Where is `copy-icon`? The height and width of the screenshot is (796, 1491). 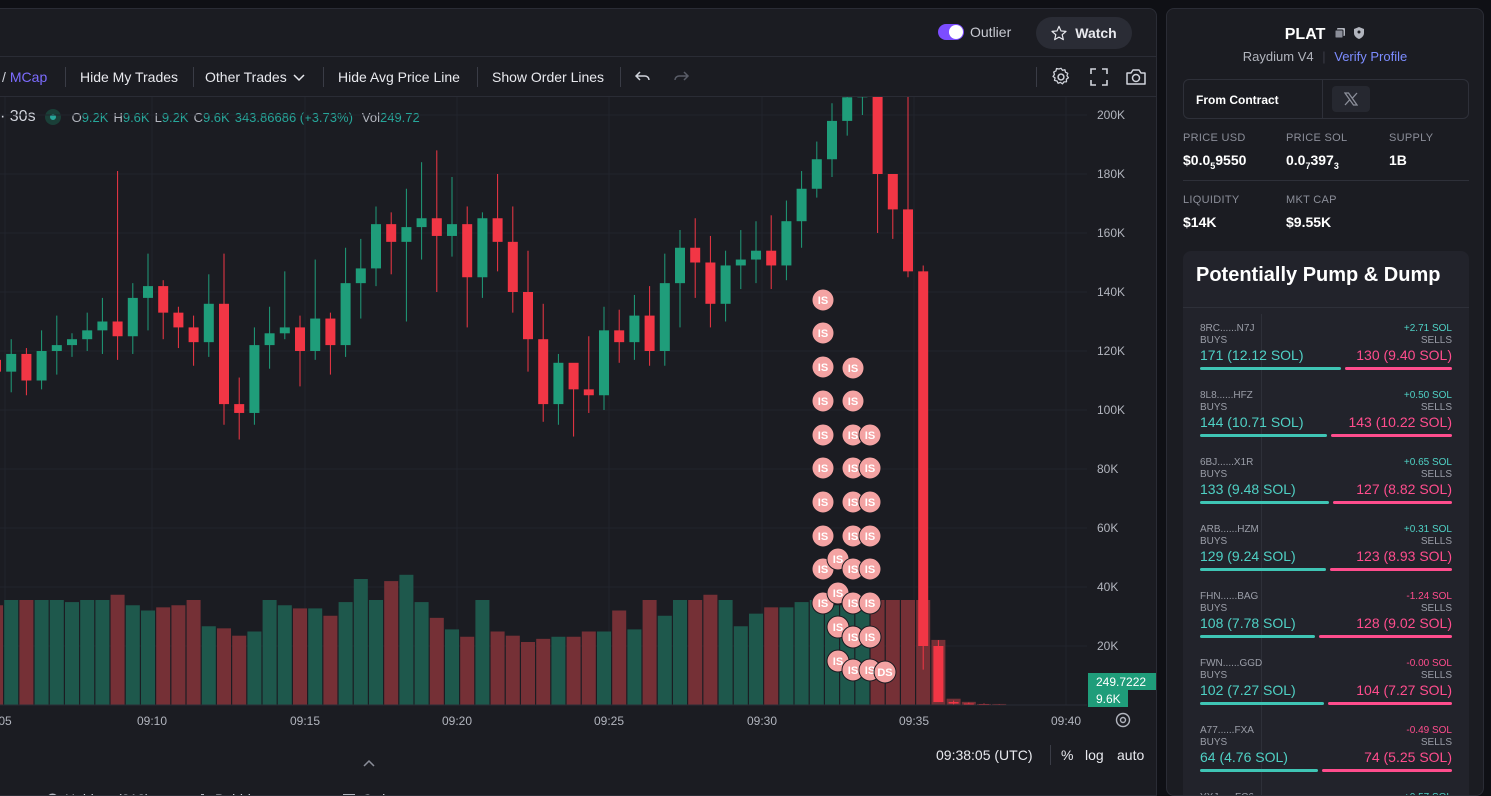 copy-icon is located at coordinates (1340, 33).